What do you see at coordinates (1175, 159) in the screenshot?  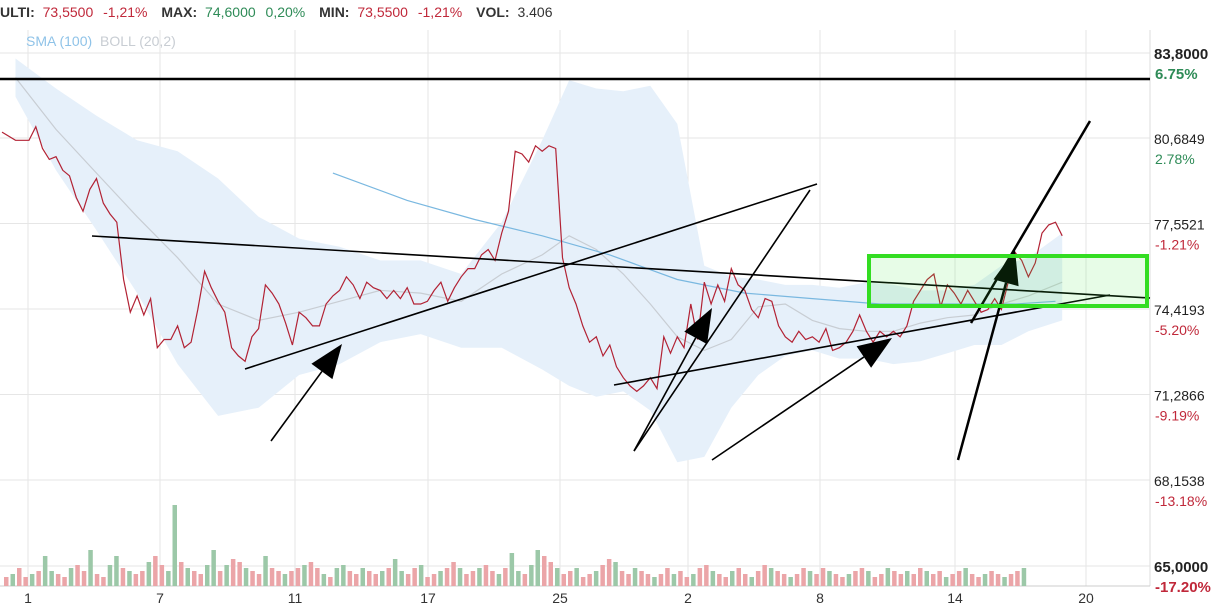 I see `y-tick-pct: 2.78%` at bounding box center [1175, 159].